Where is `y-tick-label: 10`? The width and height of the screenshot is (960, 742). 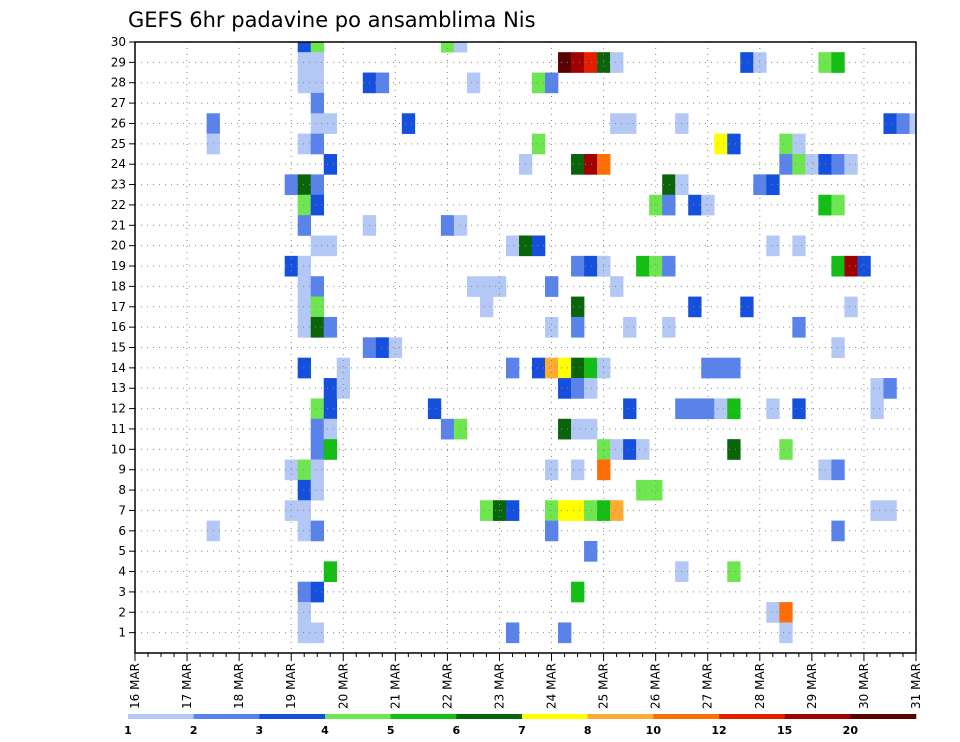 y-tick-label: 10 is located at coordinates (118, 449).